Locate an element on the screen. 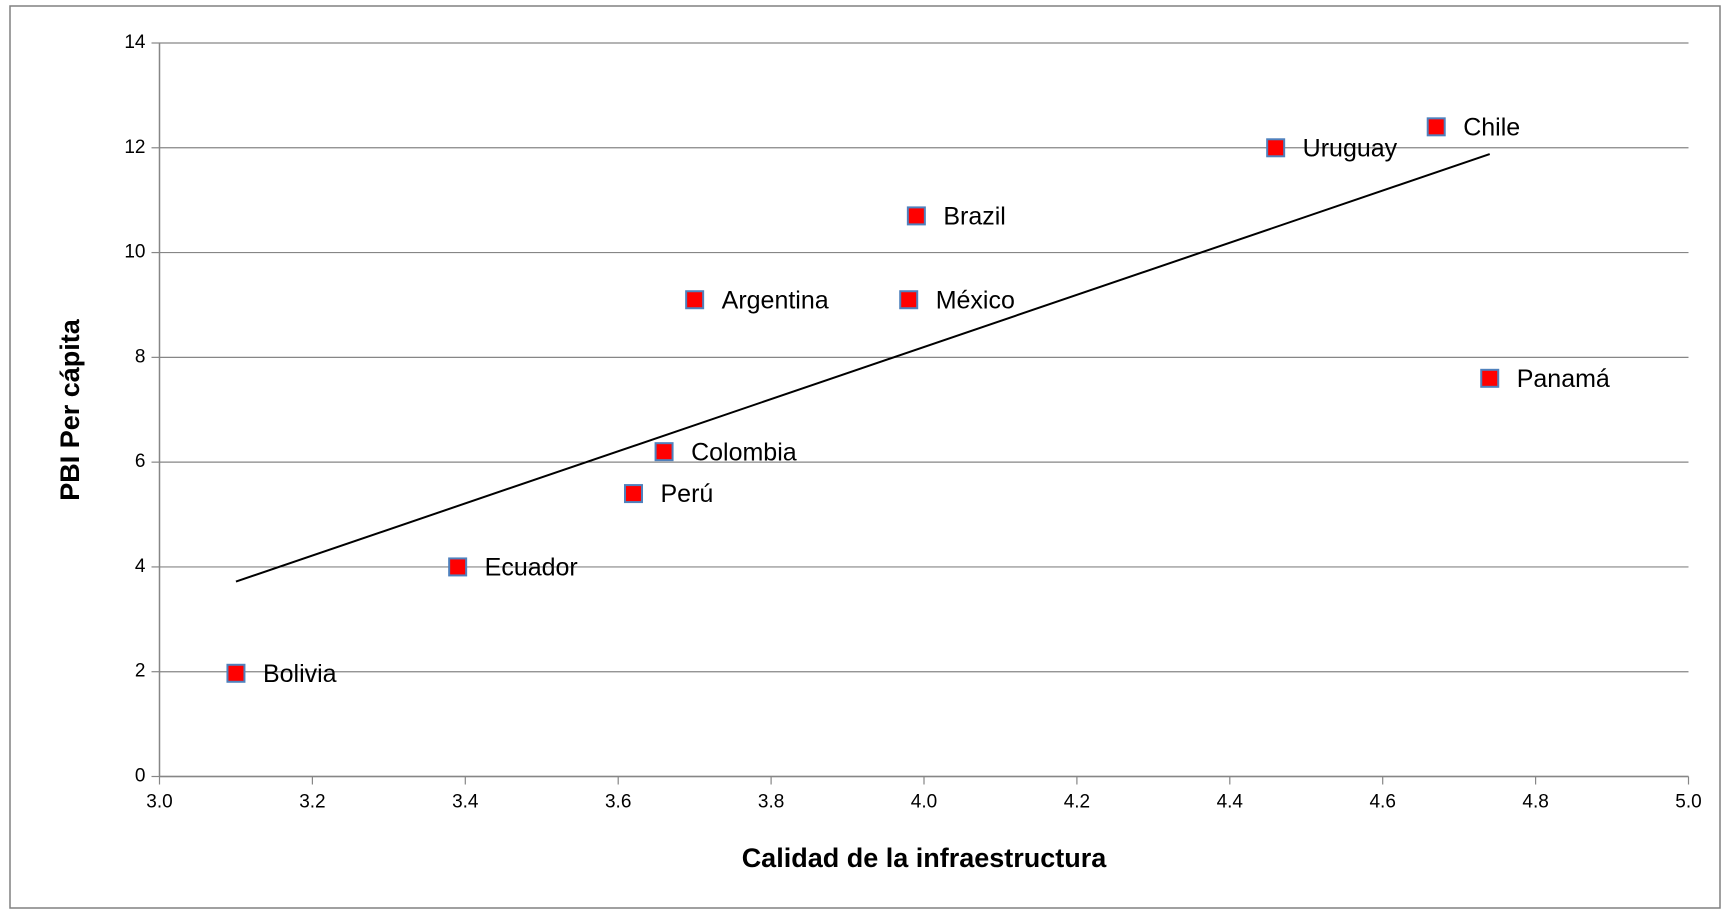  x-tick-label: 4.4 is located at coordinates (1230, 802).